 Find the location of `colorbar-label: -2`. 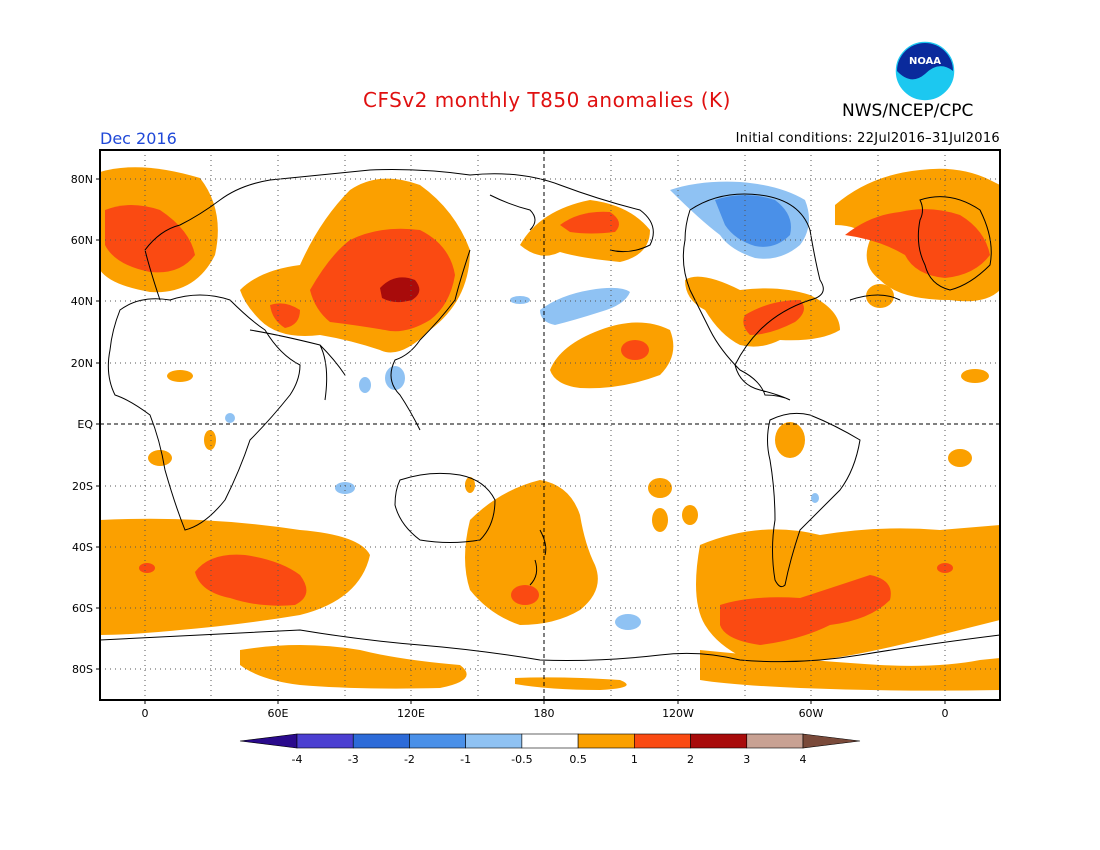

colorbar-label: -2 is located at coordinates (409, 759).